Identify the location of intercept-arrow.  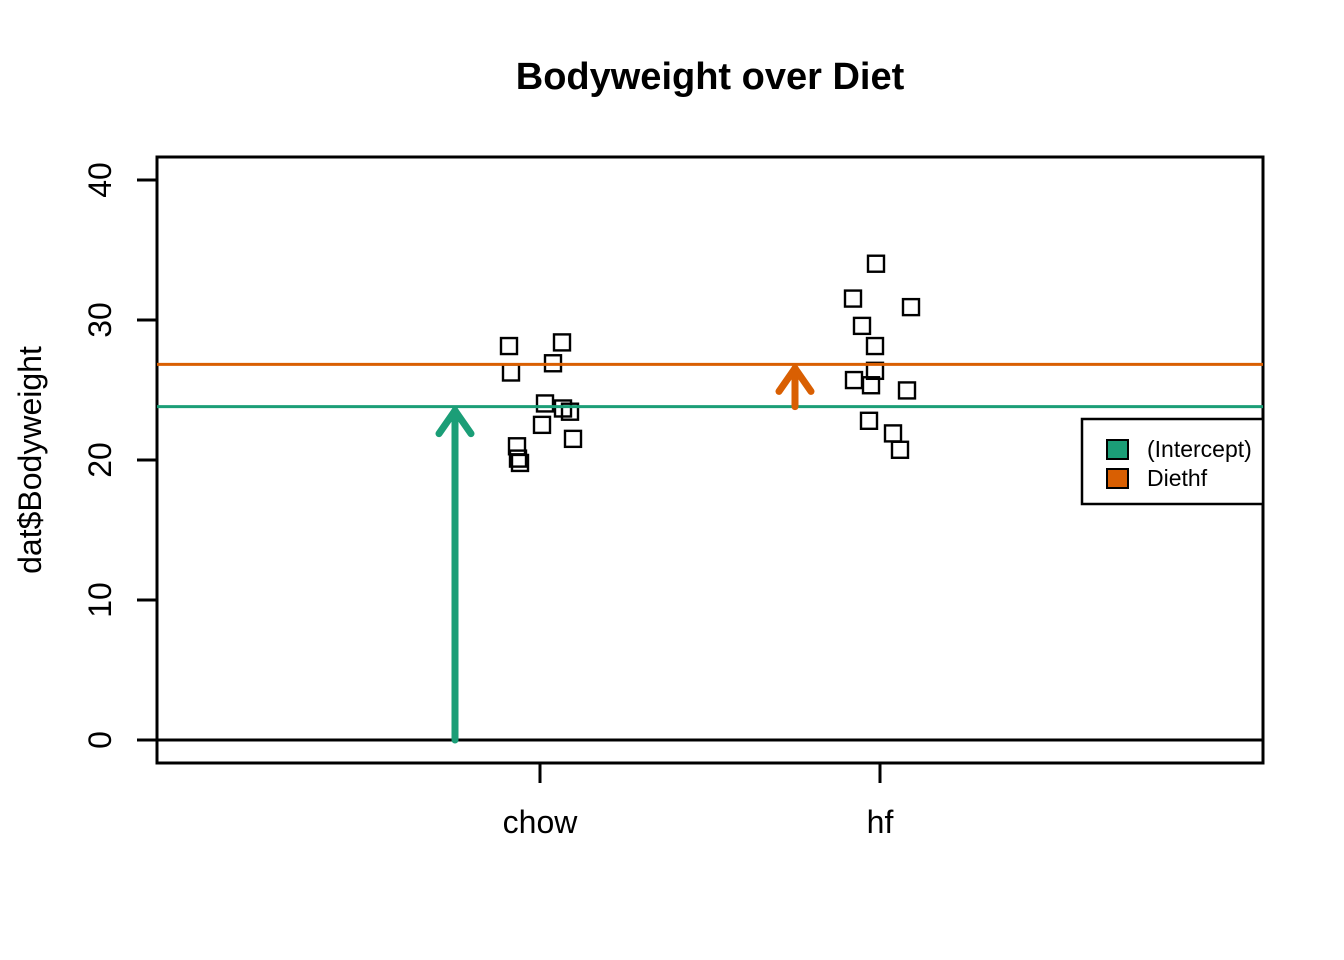
(455, 575).